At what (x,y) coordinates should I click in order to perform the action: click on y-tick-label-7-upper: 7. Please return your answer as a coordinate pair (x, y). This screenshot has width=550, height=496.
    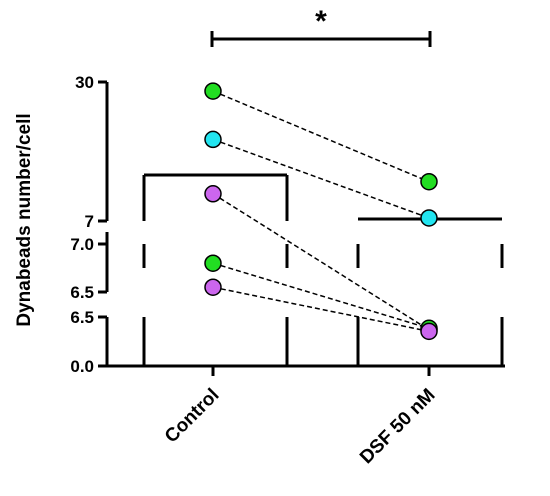
    Looking at the image, I should click on (89, 221).